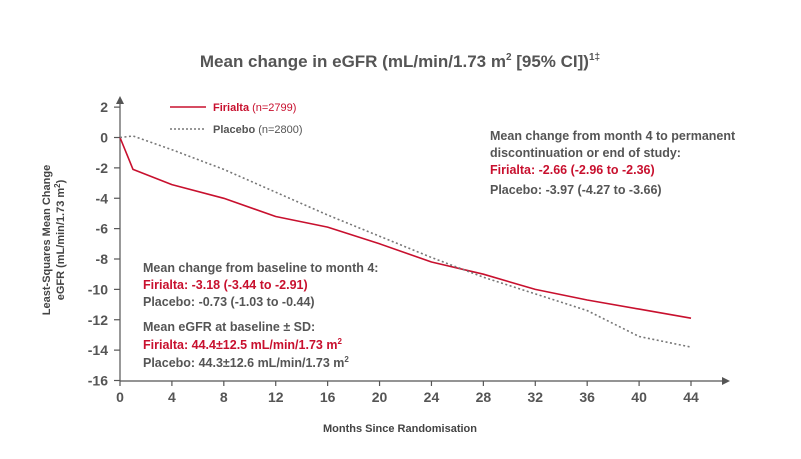 This screenshot has width=801, height=459. I want to click on y-axis-arrow, so click(120, 100).